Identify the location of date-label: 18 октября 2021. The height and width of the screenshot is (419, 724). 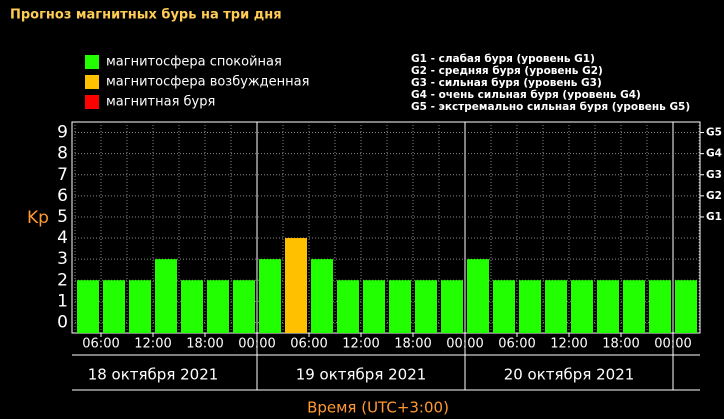
(153, 375).